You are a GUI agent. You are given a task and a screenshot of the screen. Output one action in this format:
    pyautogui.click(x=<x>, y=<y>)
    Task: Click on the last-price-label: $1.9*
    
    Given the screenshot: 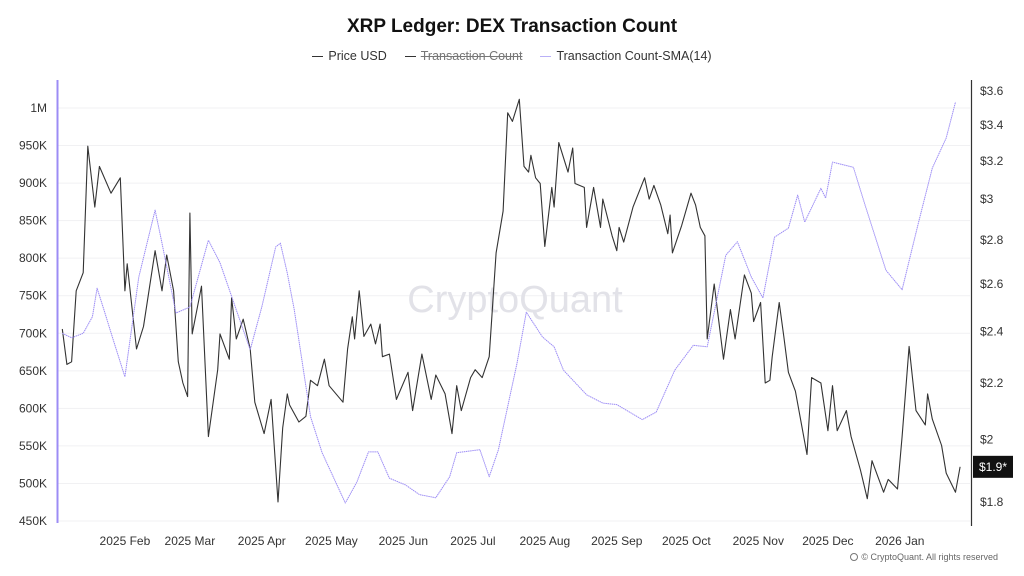 What is the action you would take?
    pyautogui.click(x=993, y=467)
    